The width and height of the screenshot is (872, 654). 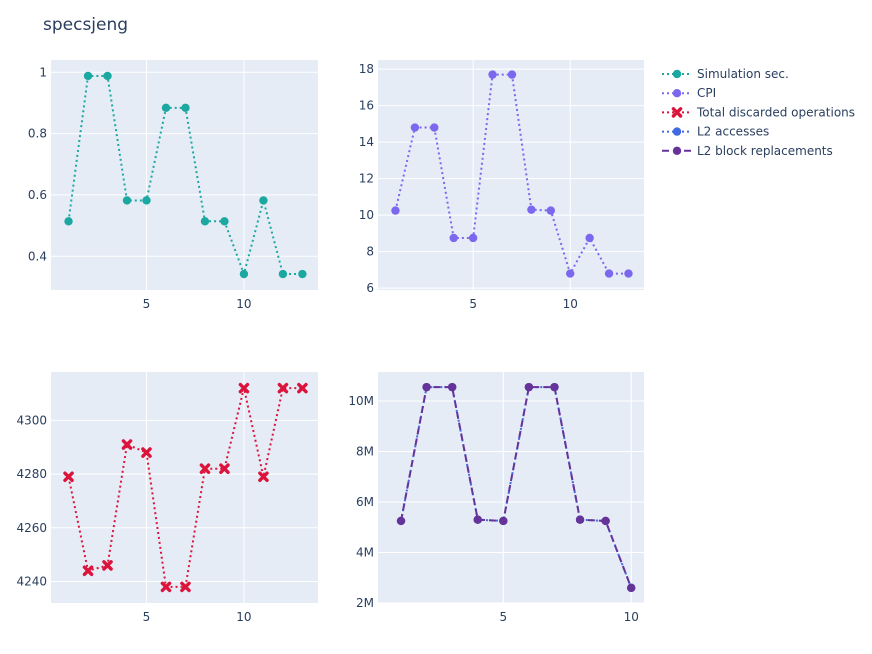 I want to click on subplot-1: 5 10 0.4 0.6 0.8 1, so click(x=173, y=185).